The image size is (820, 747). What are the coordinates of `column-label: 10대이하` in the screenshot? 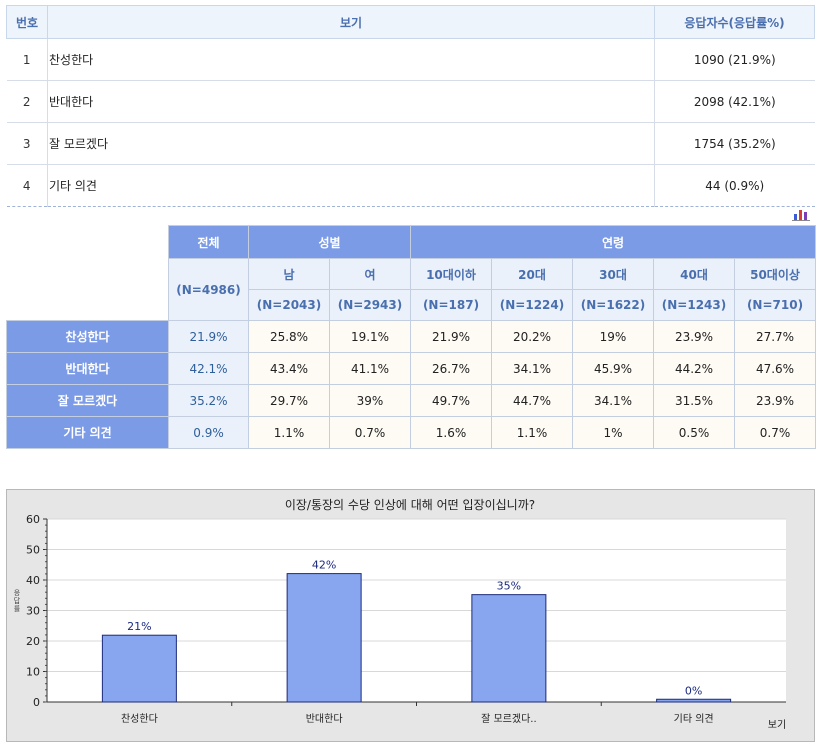 It's located at (451, 274).